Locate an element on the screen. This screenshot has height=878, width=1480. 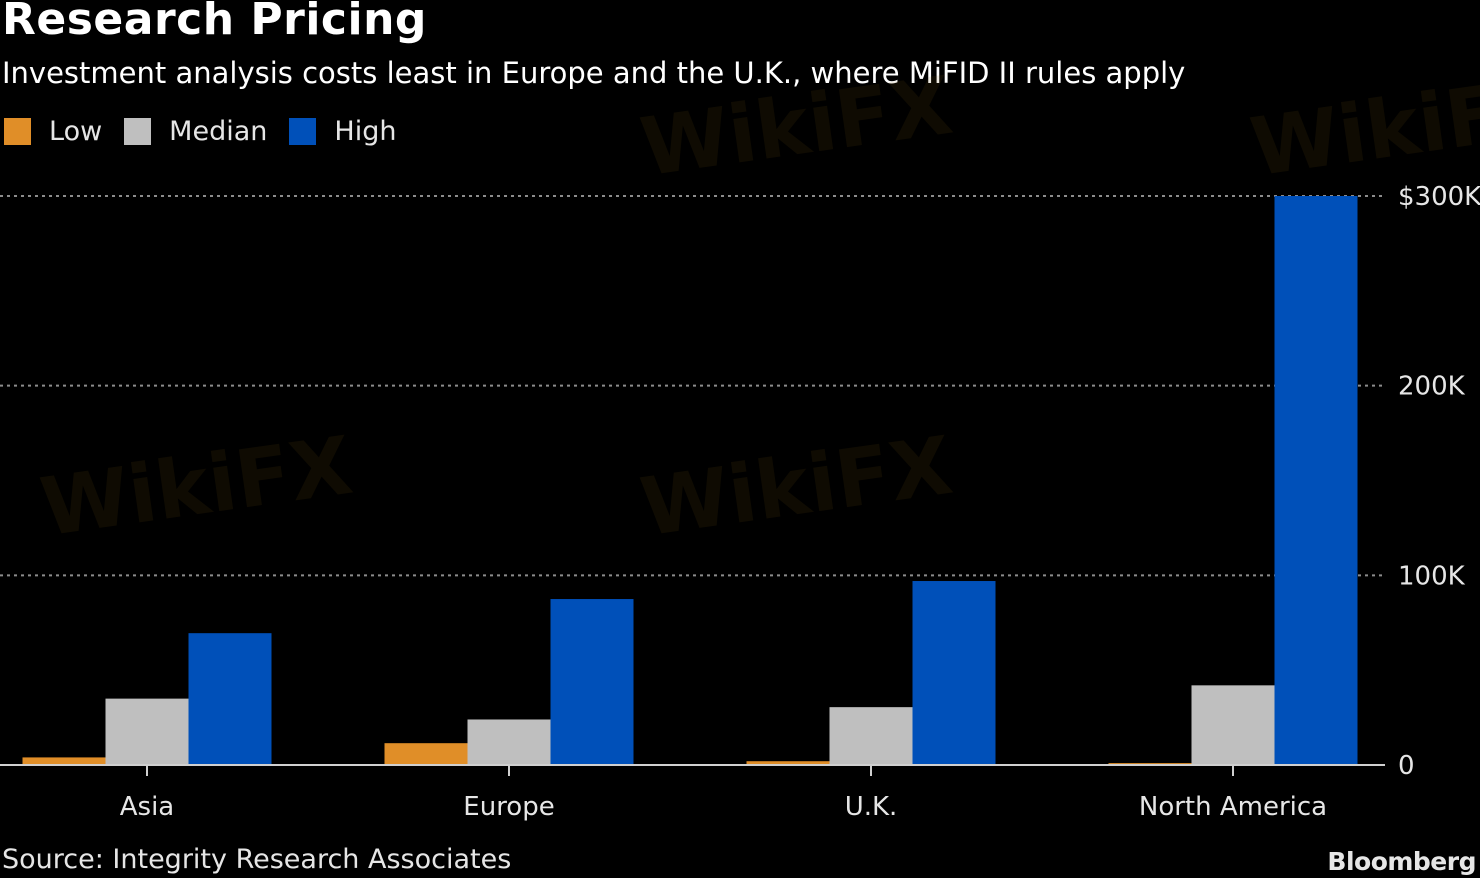
legend-item-high: High is located at coordinates (342, 131).